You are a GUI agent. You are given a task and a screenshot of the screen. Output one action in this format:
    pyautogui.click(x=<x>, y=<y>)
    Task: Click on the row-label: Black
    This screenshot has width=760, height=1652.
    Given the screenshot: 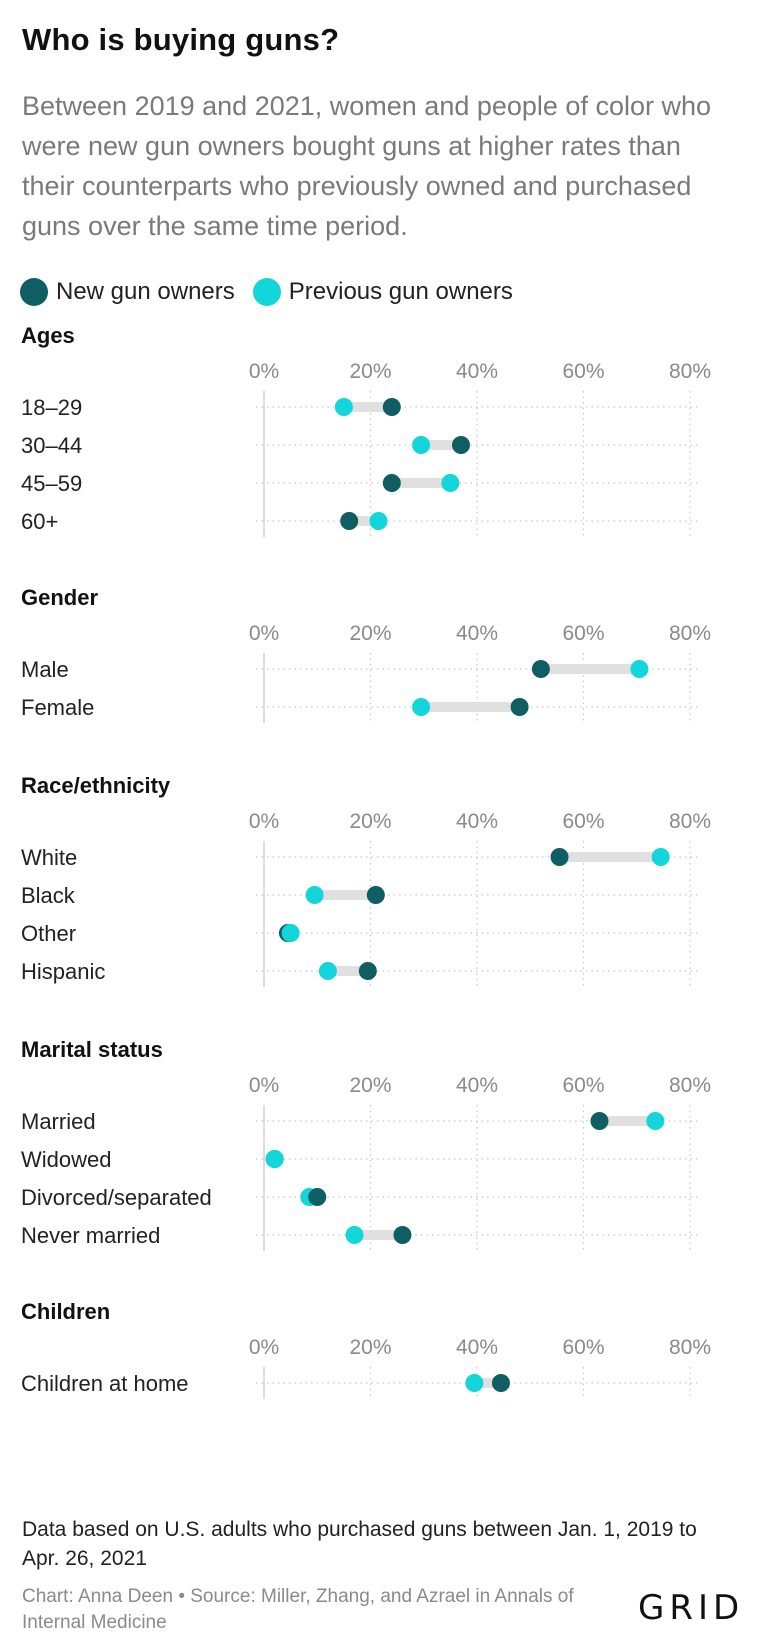 What is the action you would take?
    pyautogui.click(x=48, y=895)
    